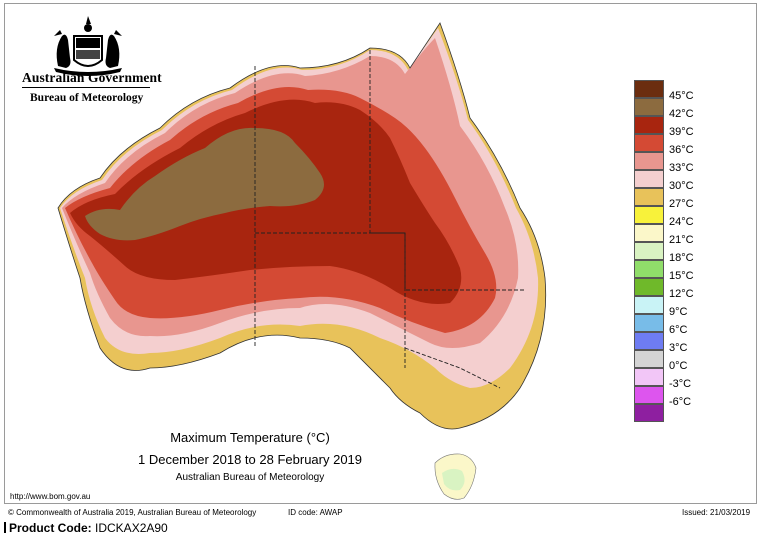  I want to click on product-bar, so click(5, 527).